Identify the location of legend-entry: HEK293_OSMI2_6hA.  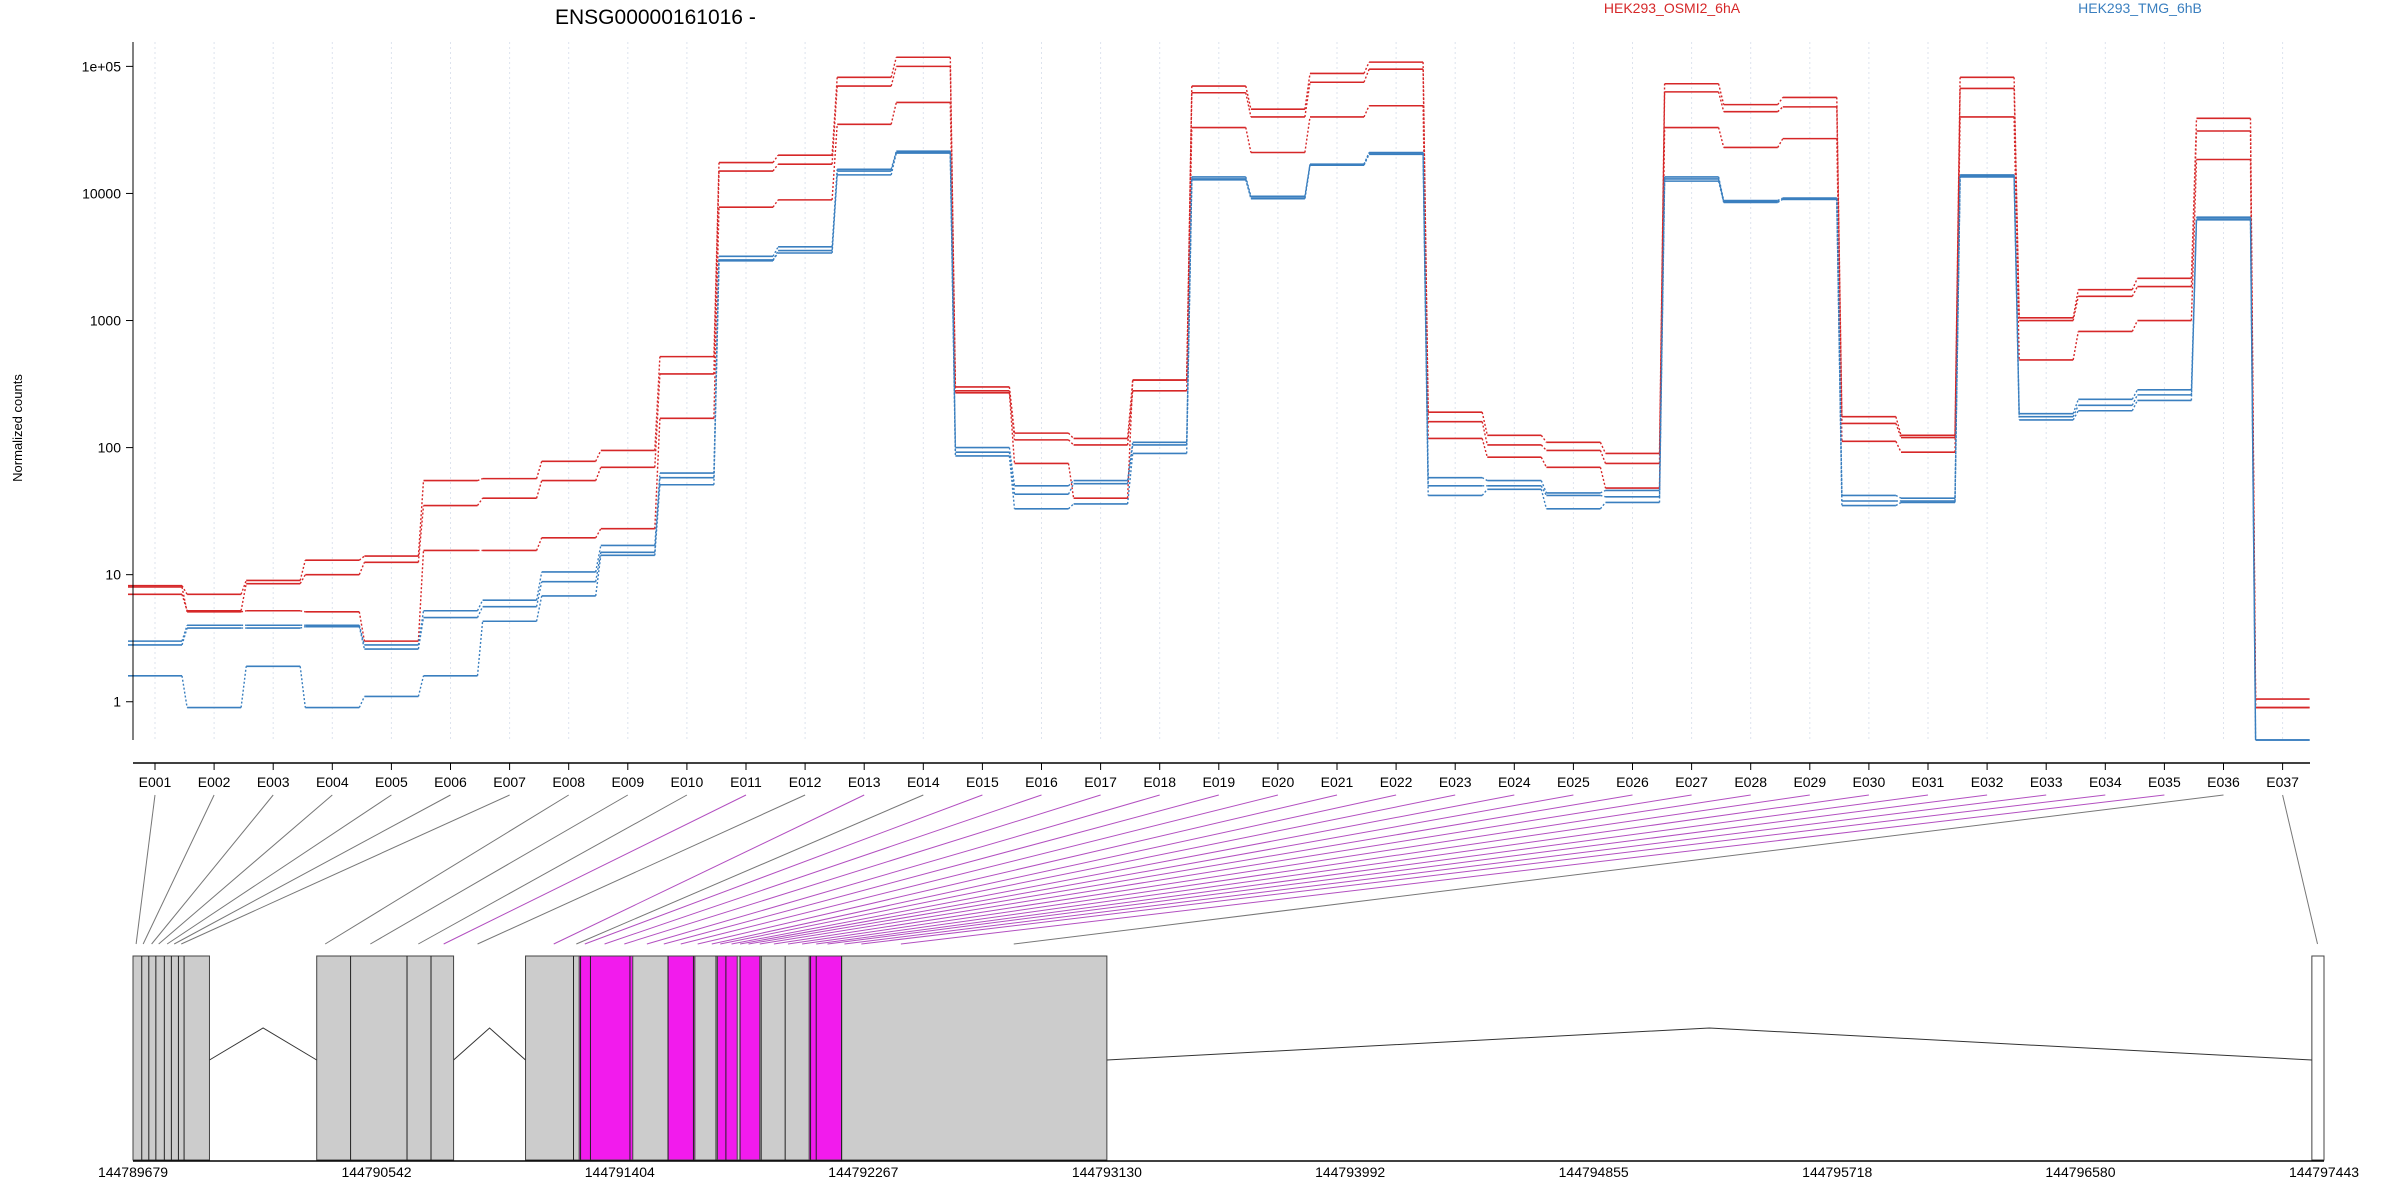
(1672, 8).